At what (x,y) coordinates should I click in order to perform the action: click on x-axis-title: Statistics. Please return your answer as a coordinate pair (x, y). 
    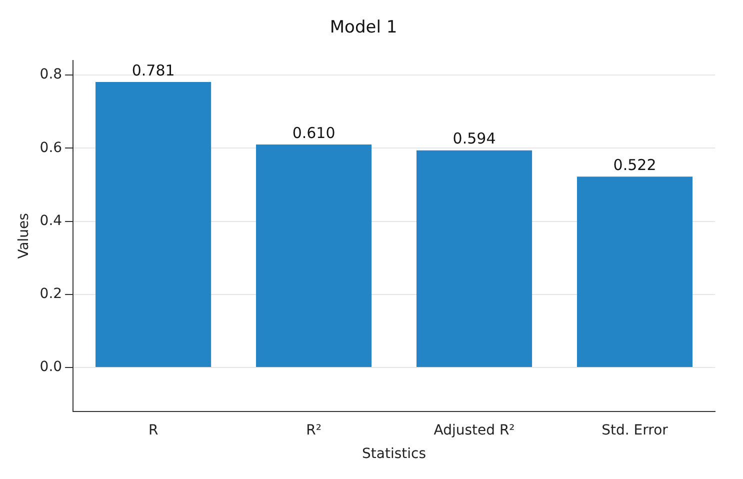
    Looking at the image, I should click on (394, 454).